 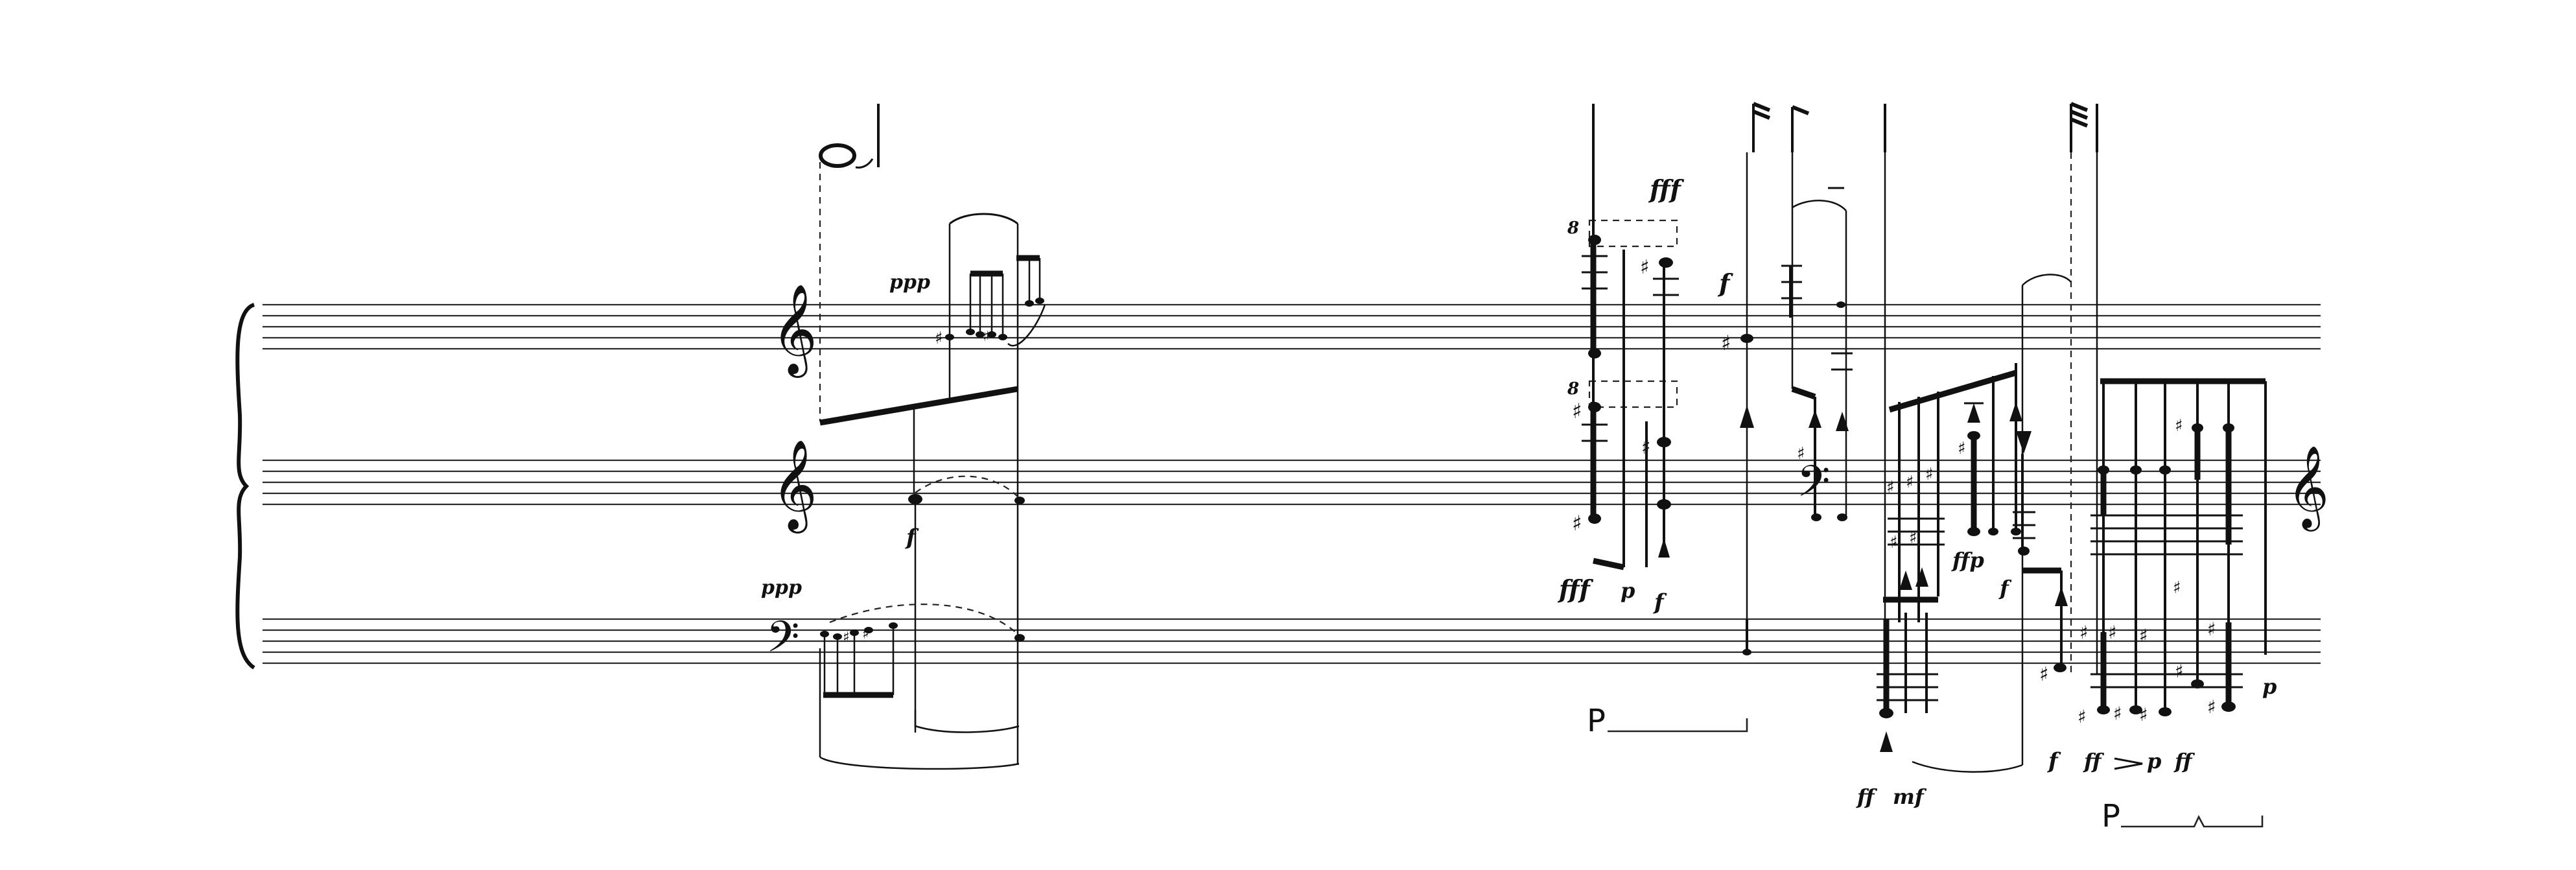 What do you see at coordinates (912, 537) in the screenshot?
I see `dynamic-f-middle: f` at bounding box center [912, 537].